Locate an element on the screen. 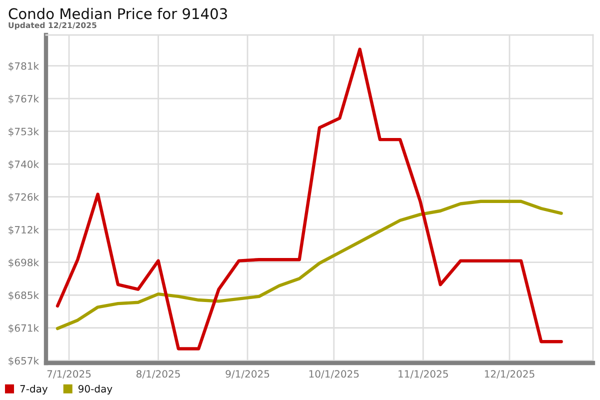 This screenshot has height=400, width=600. x-tick-label: 9/1/2025 is located at coordinates (248, 374).